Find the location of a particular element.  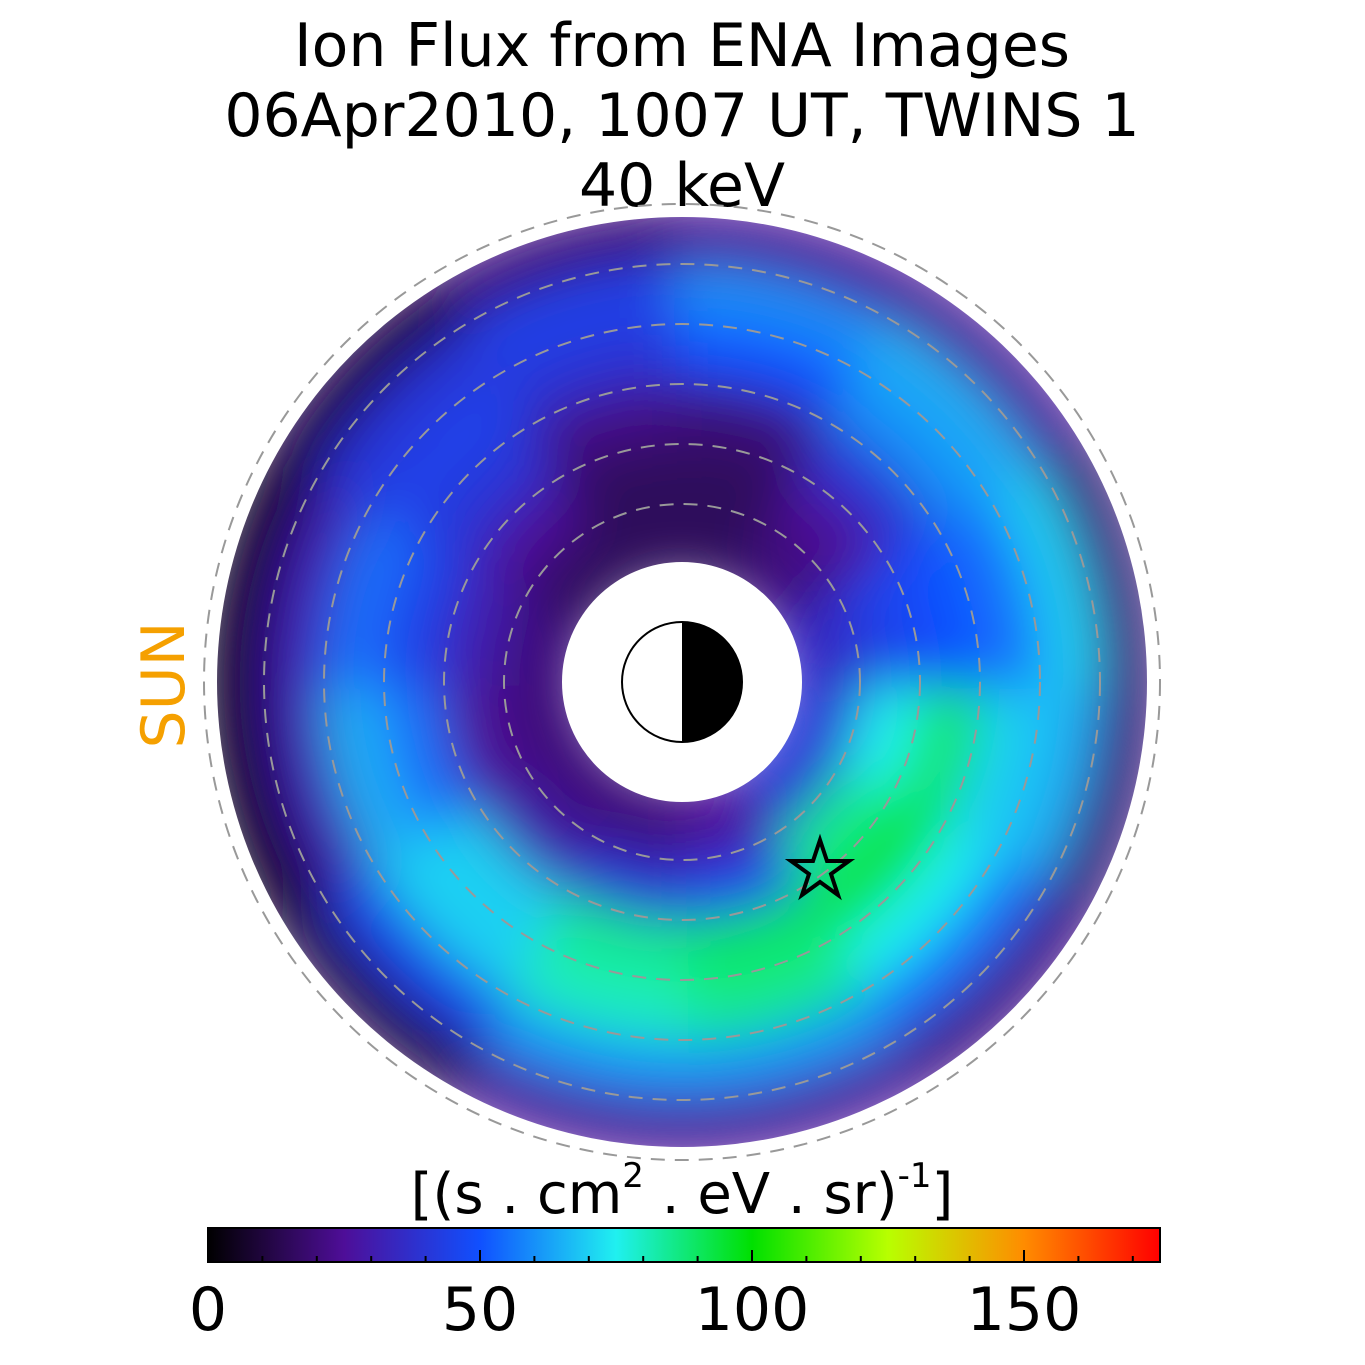

tick-label: 100 is located at coordinates (752, 1310).